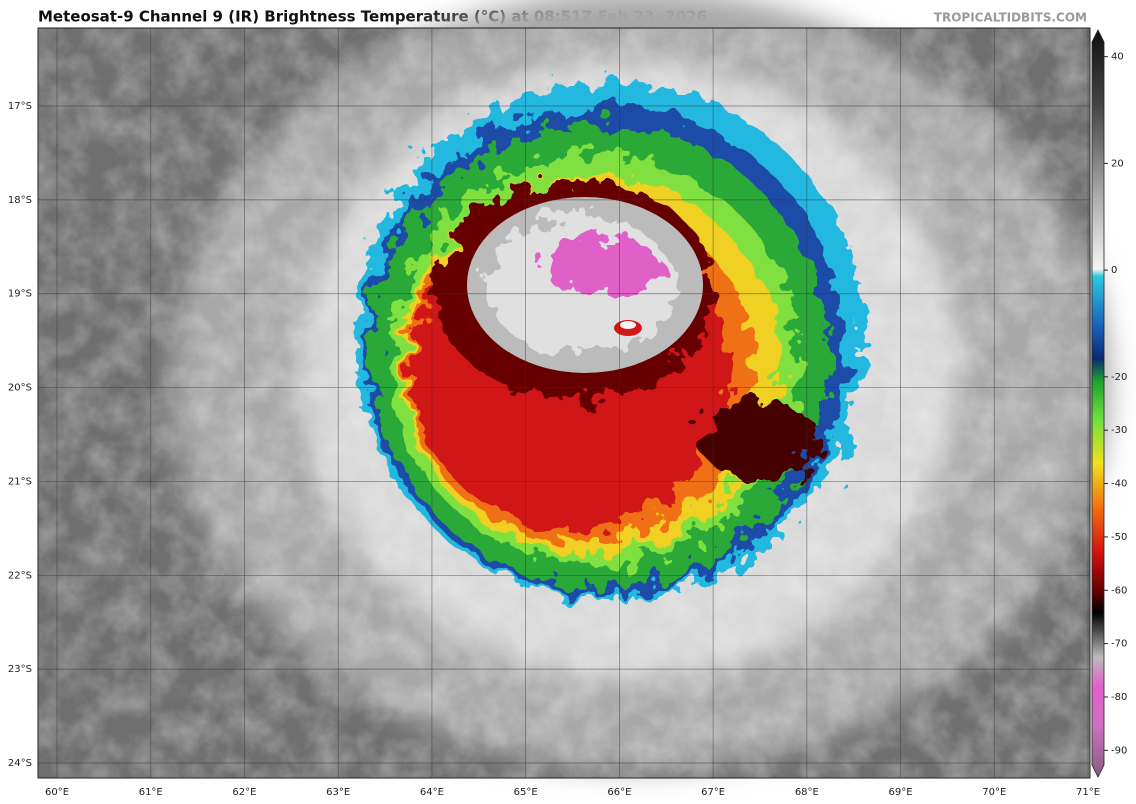 The image size is (1136, 804). Describe the element at coordinates (20, 200) in the screenshot. I see `lat-label: 18°S` at that location.